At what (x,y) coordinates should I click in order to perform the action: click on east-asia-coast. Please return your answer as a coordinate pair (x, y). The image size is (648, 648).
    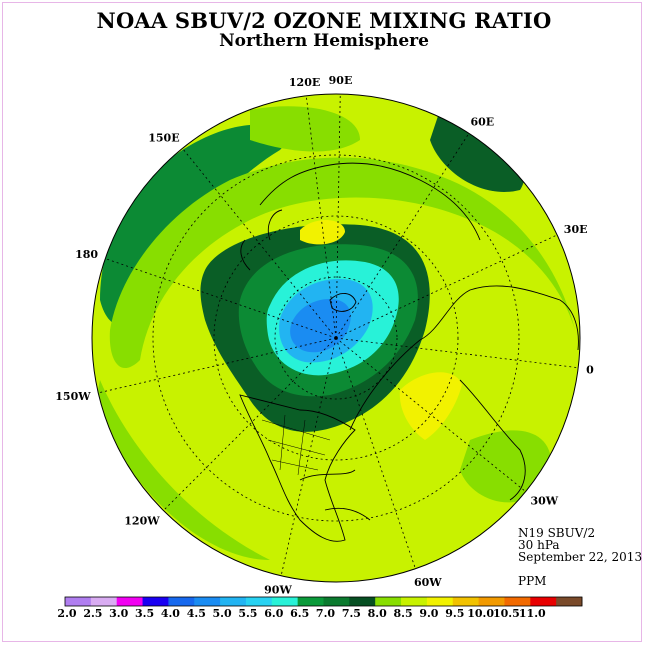
    Looking at the image, I should click on (261, 240).